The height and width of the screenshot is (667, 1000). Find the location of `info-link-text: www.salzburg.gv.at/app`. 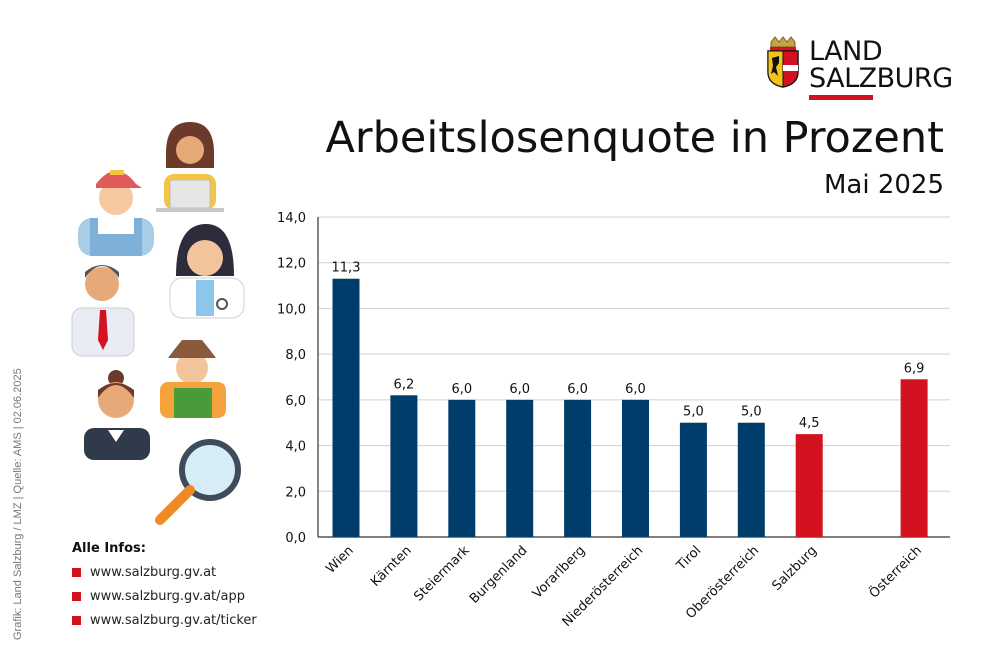

info-link-text: www.salzburg.gv.at/app is located at coordinates (167, 596).